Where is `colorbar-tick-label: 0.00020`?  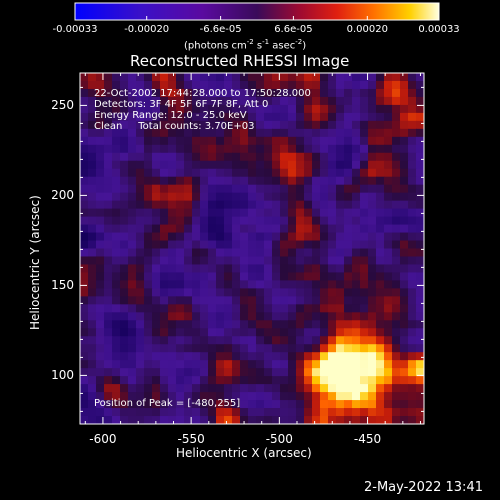
colorbar-tick-label: 0.00020 is located at coordinates (367, 29).